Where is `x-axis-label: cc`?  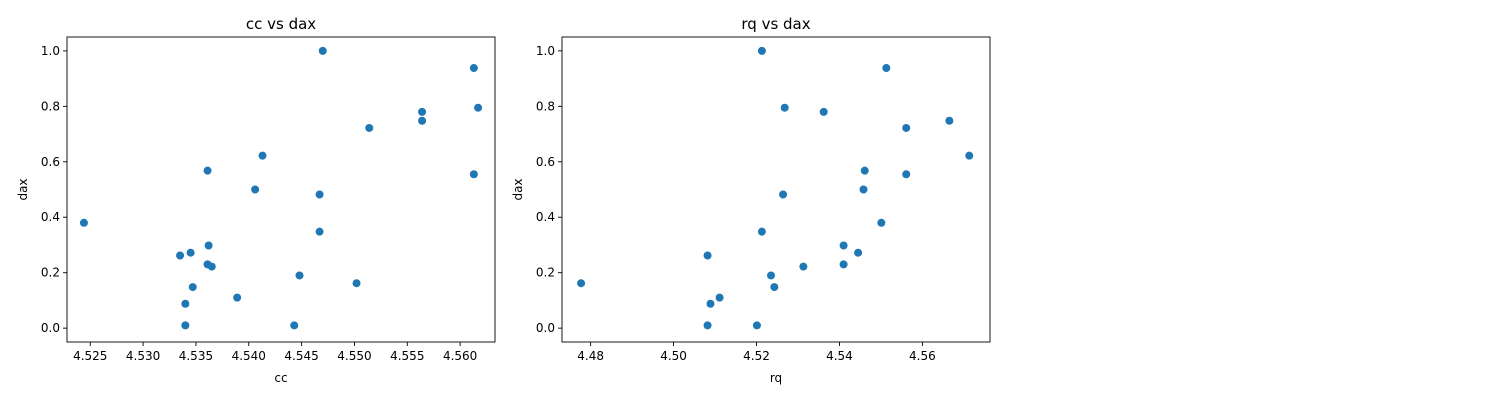
x-axis-label: cc is located at coordinates (280, 378).